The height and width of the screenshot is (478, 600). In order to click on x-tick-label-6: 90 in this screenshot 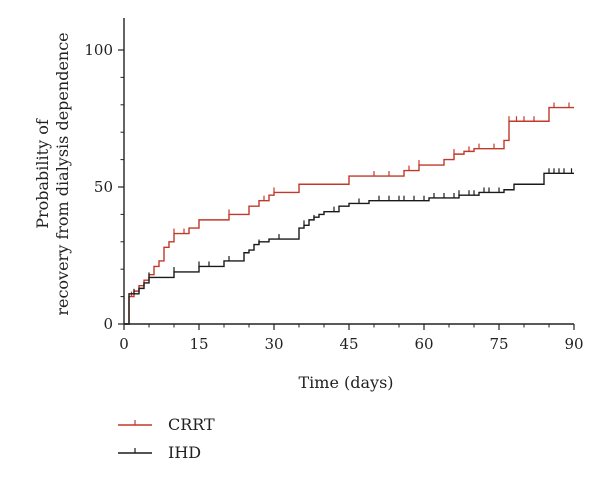, I will do `click(573, 344)`.